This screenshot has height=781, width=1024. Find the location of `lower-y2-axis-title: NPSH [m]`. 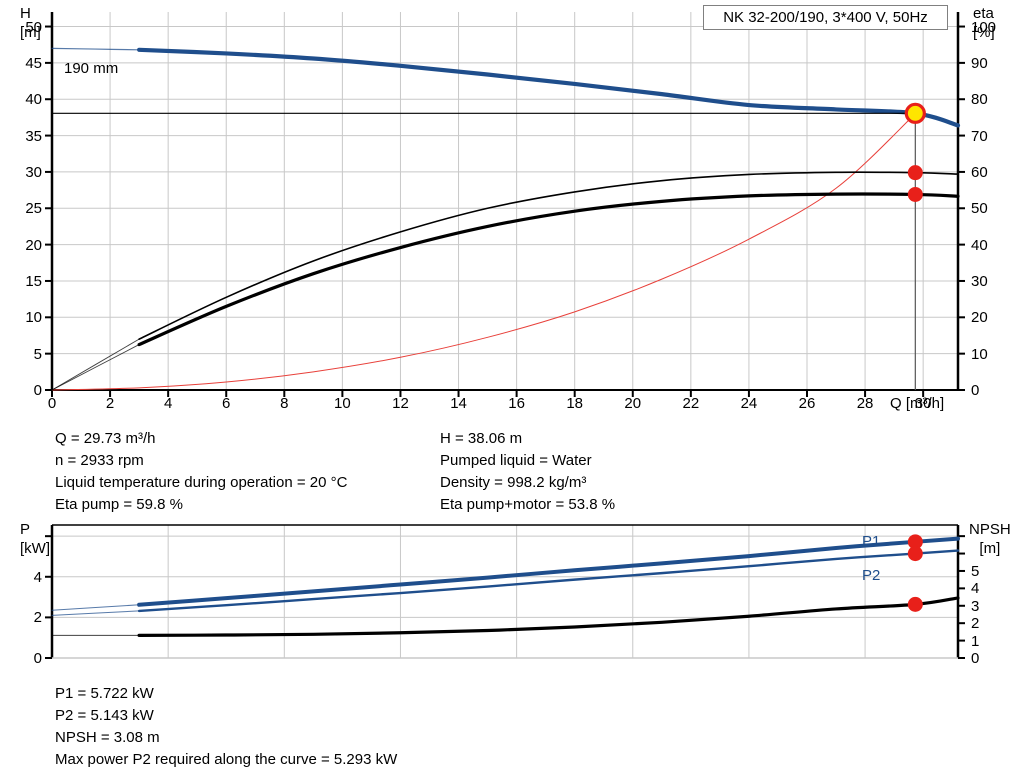

lower-y2-axis-title: NPSH [m] is located at coordinates (990, 540).